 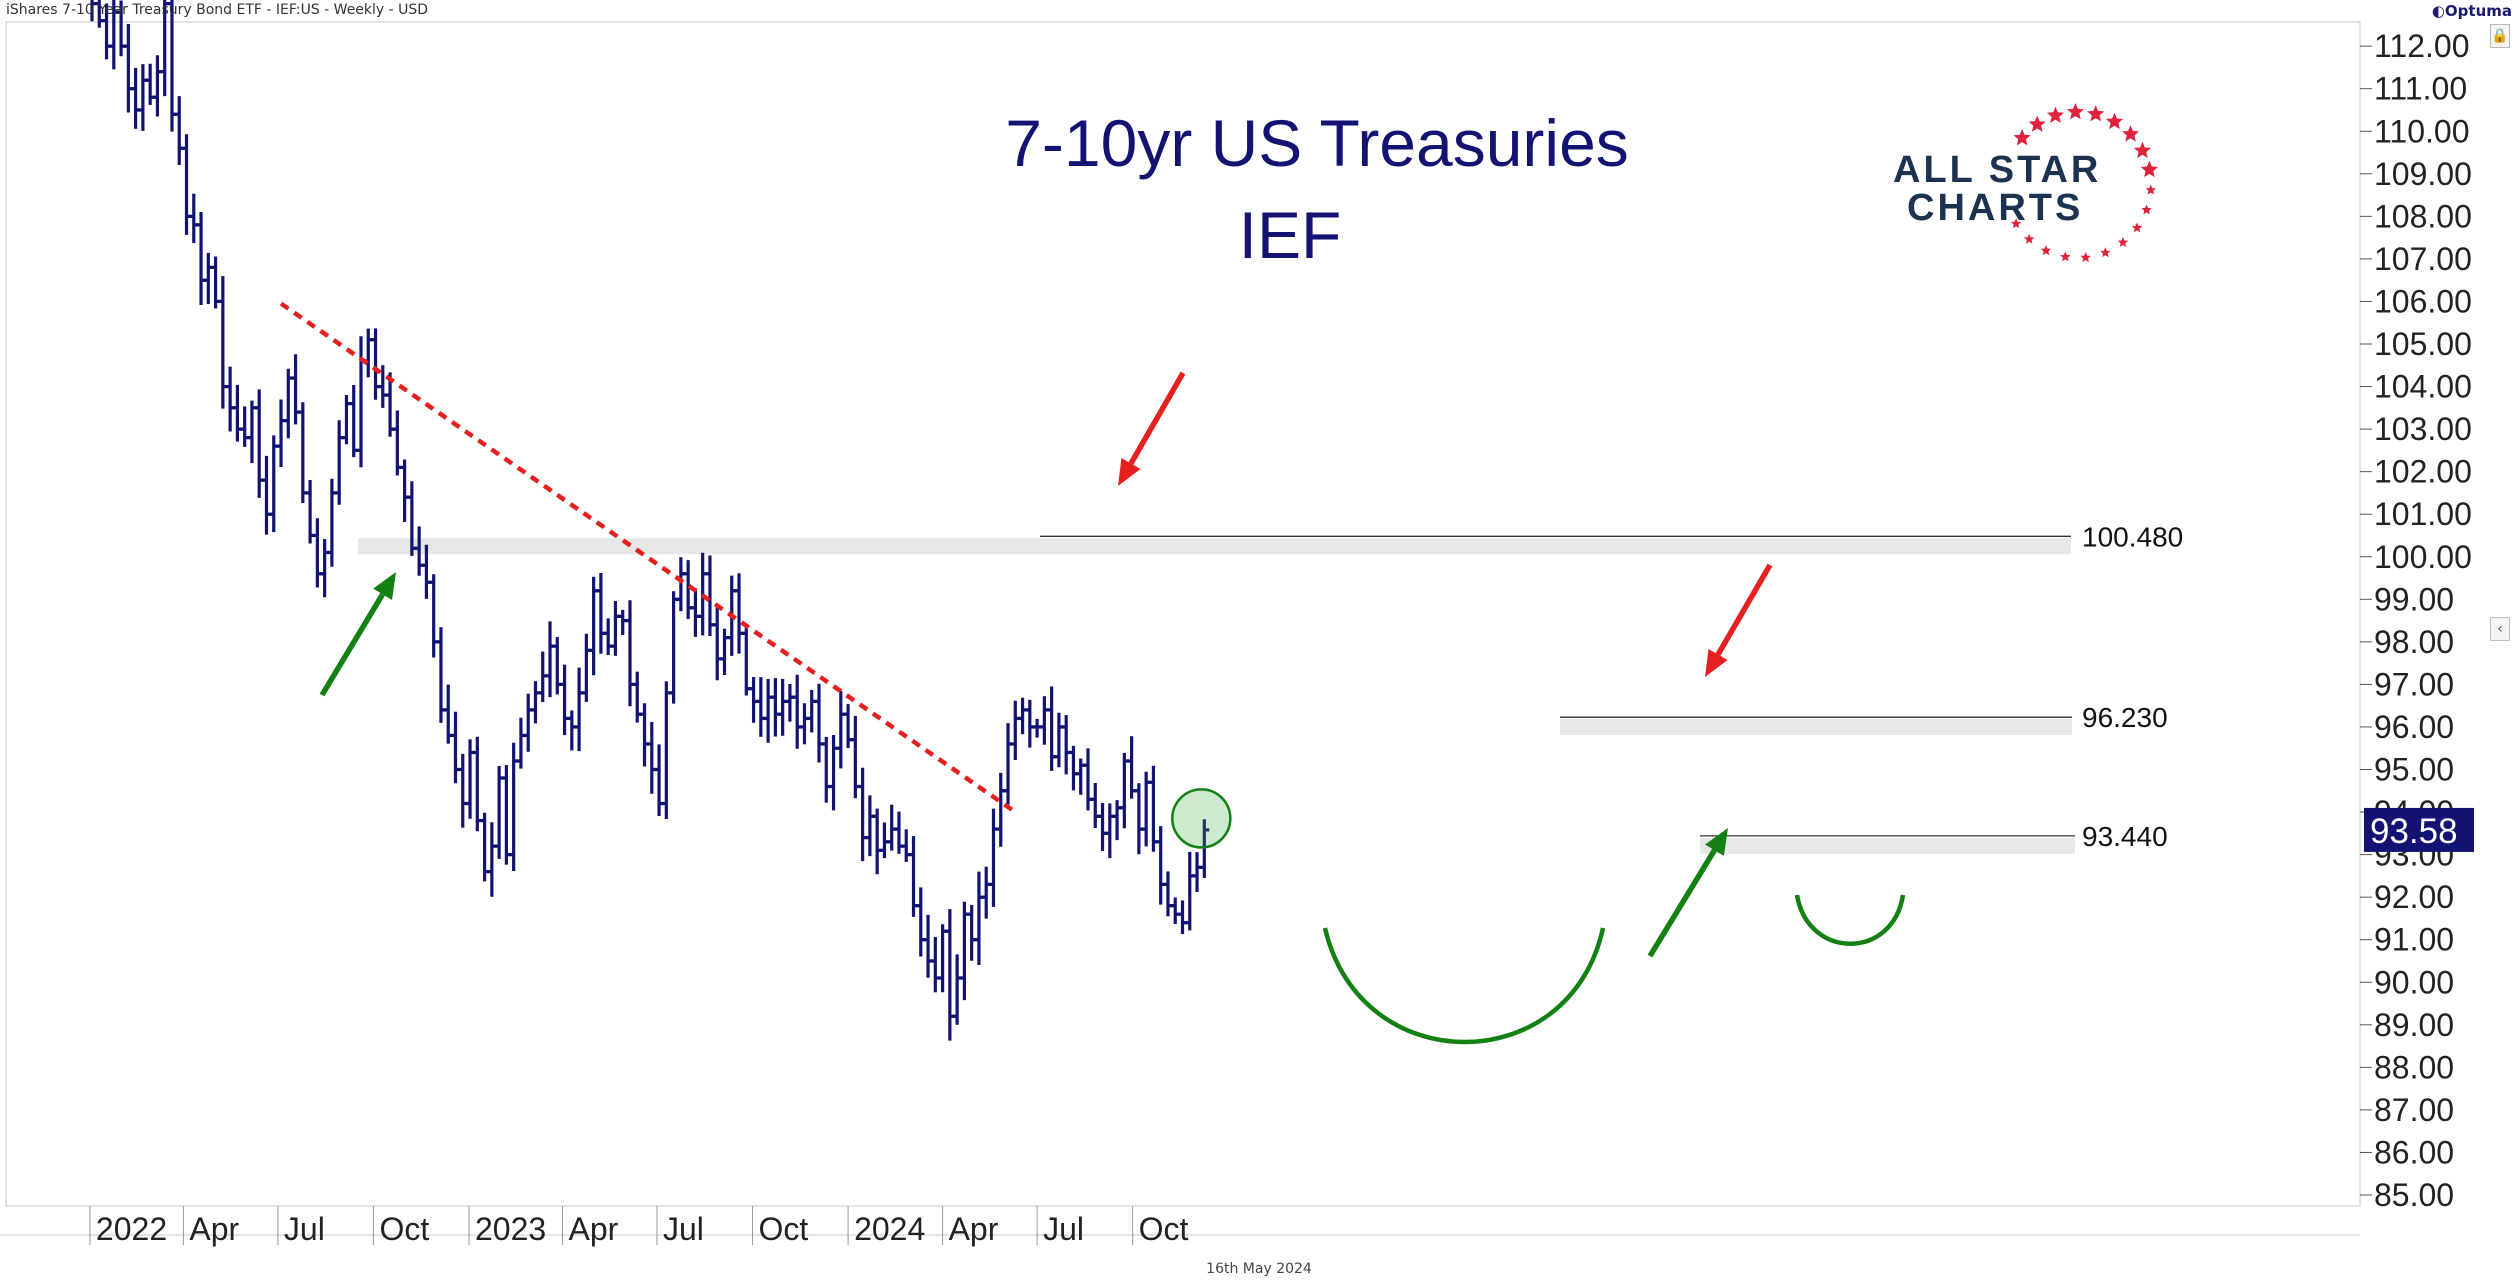 What do you see at coordinates (1995, 208) in the screenshot?
I see `logo-line-2: CHARTS` at bounding box center [1995, 208].